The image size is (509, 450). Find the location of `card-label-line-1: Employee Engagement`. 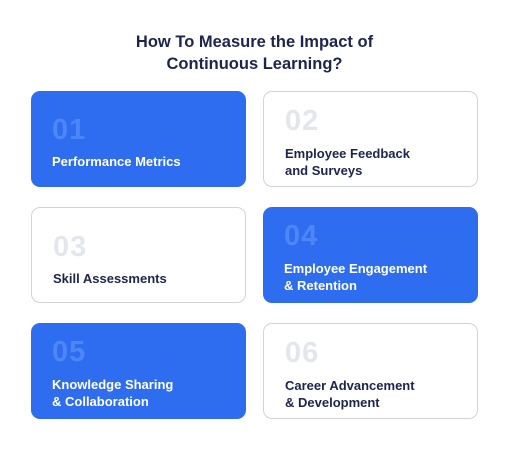

card-label-line-1: Employee Engagement is located at coordinates (356, 268).